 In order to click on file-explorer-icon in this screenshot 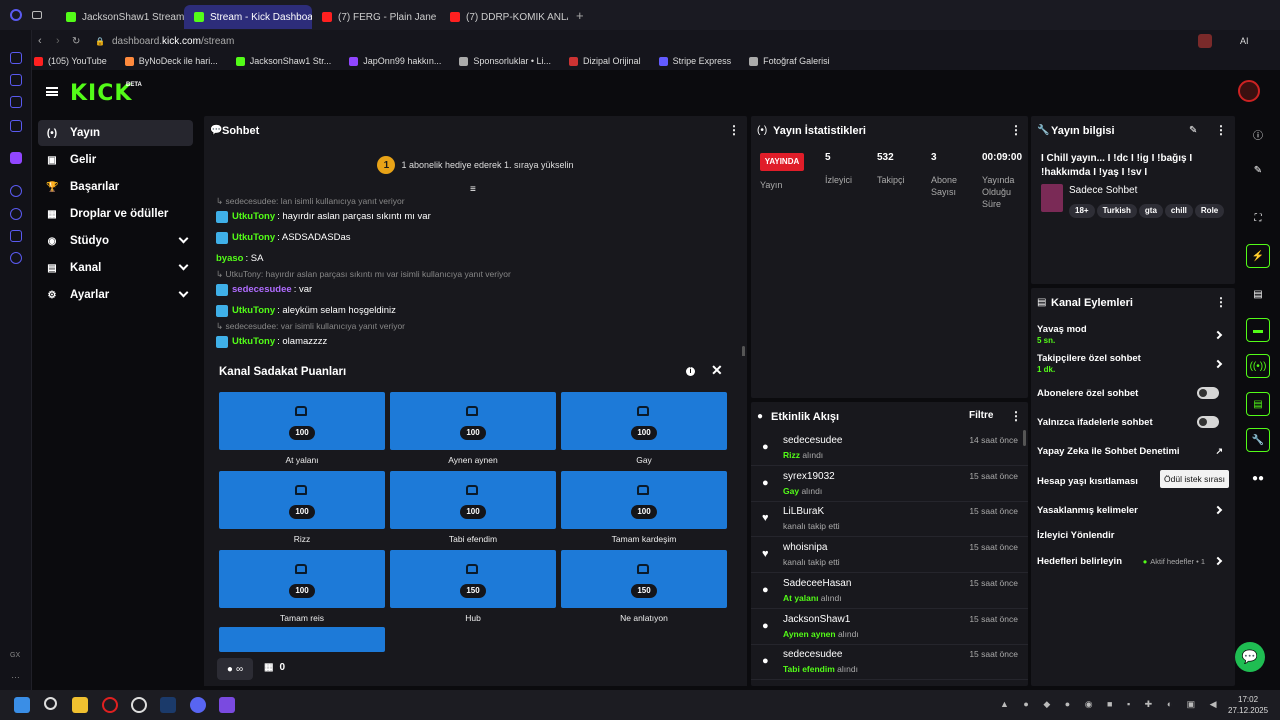, I will do `click(80, 705)`.